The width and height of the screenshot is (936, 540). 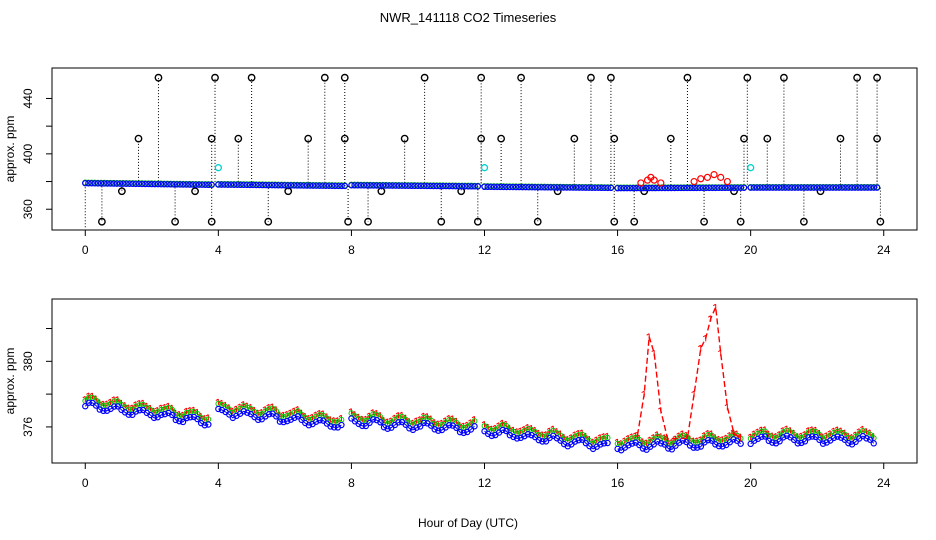 What do you see at coordinates (28, 361) in the screenshot?
I see `bottom-y-tick-label: 380` at bounding box center [28, 361].